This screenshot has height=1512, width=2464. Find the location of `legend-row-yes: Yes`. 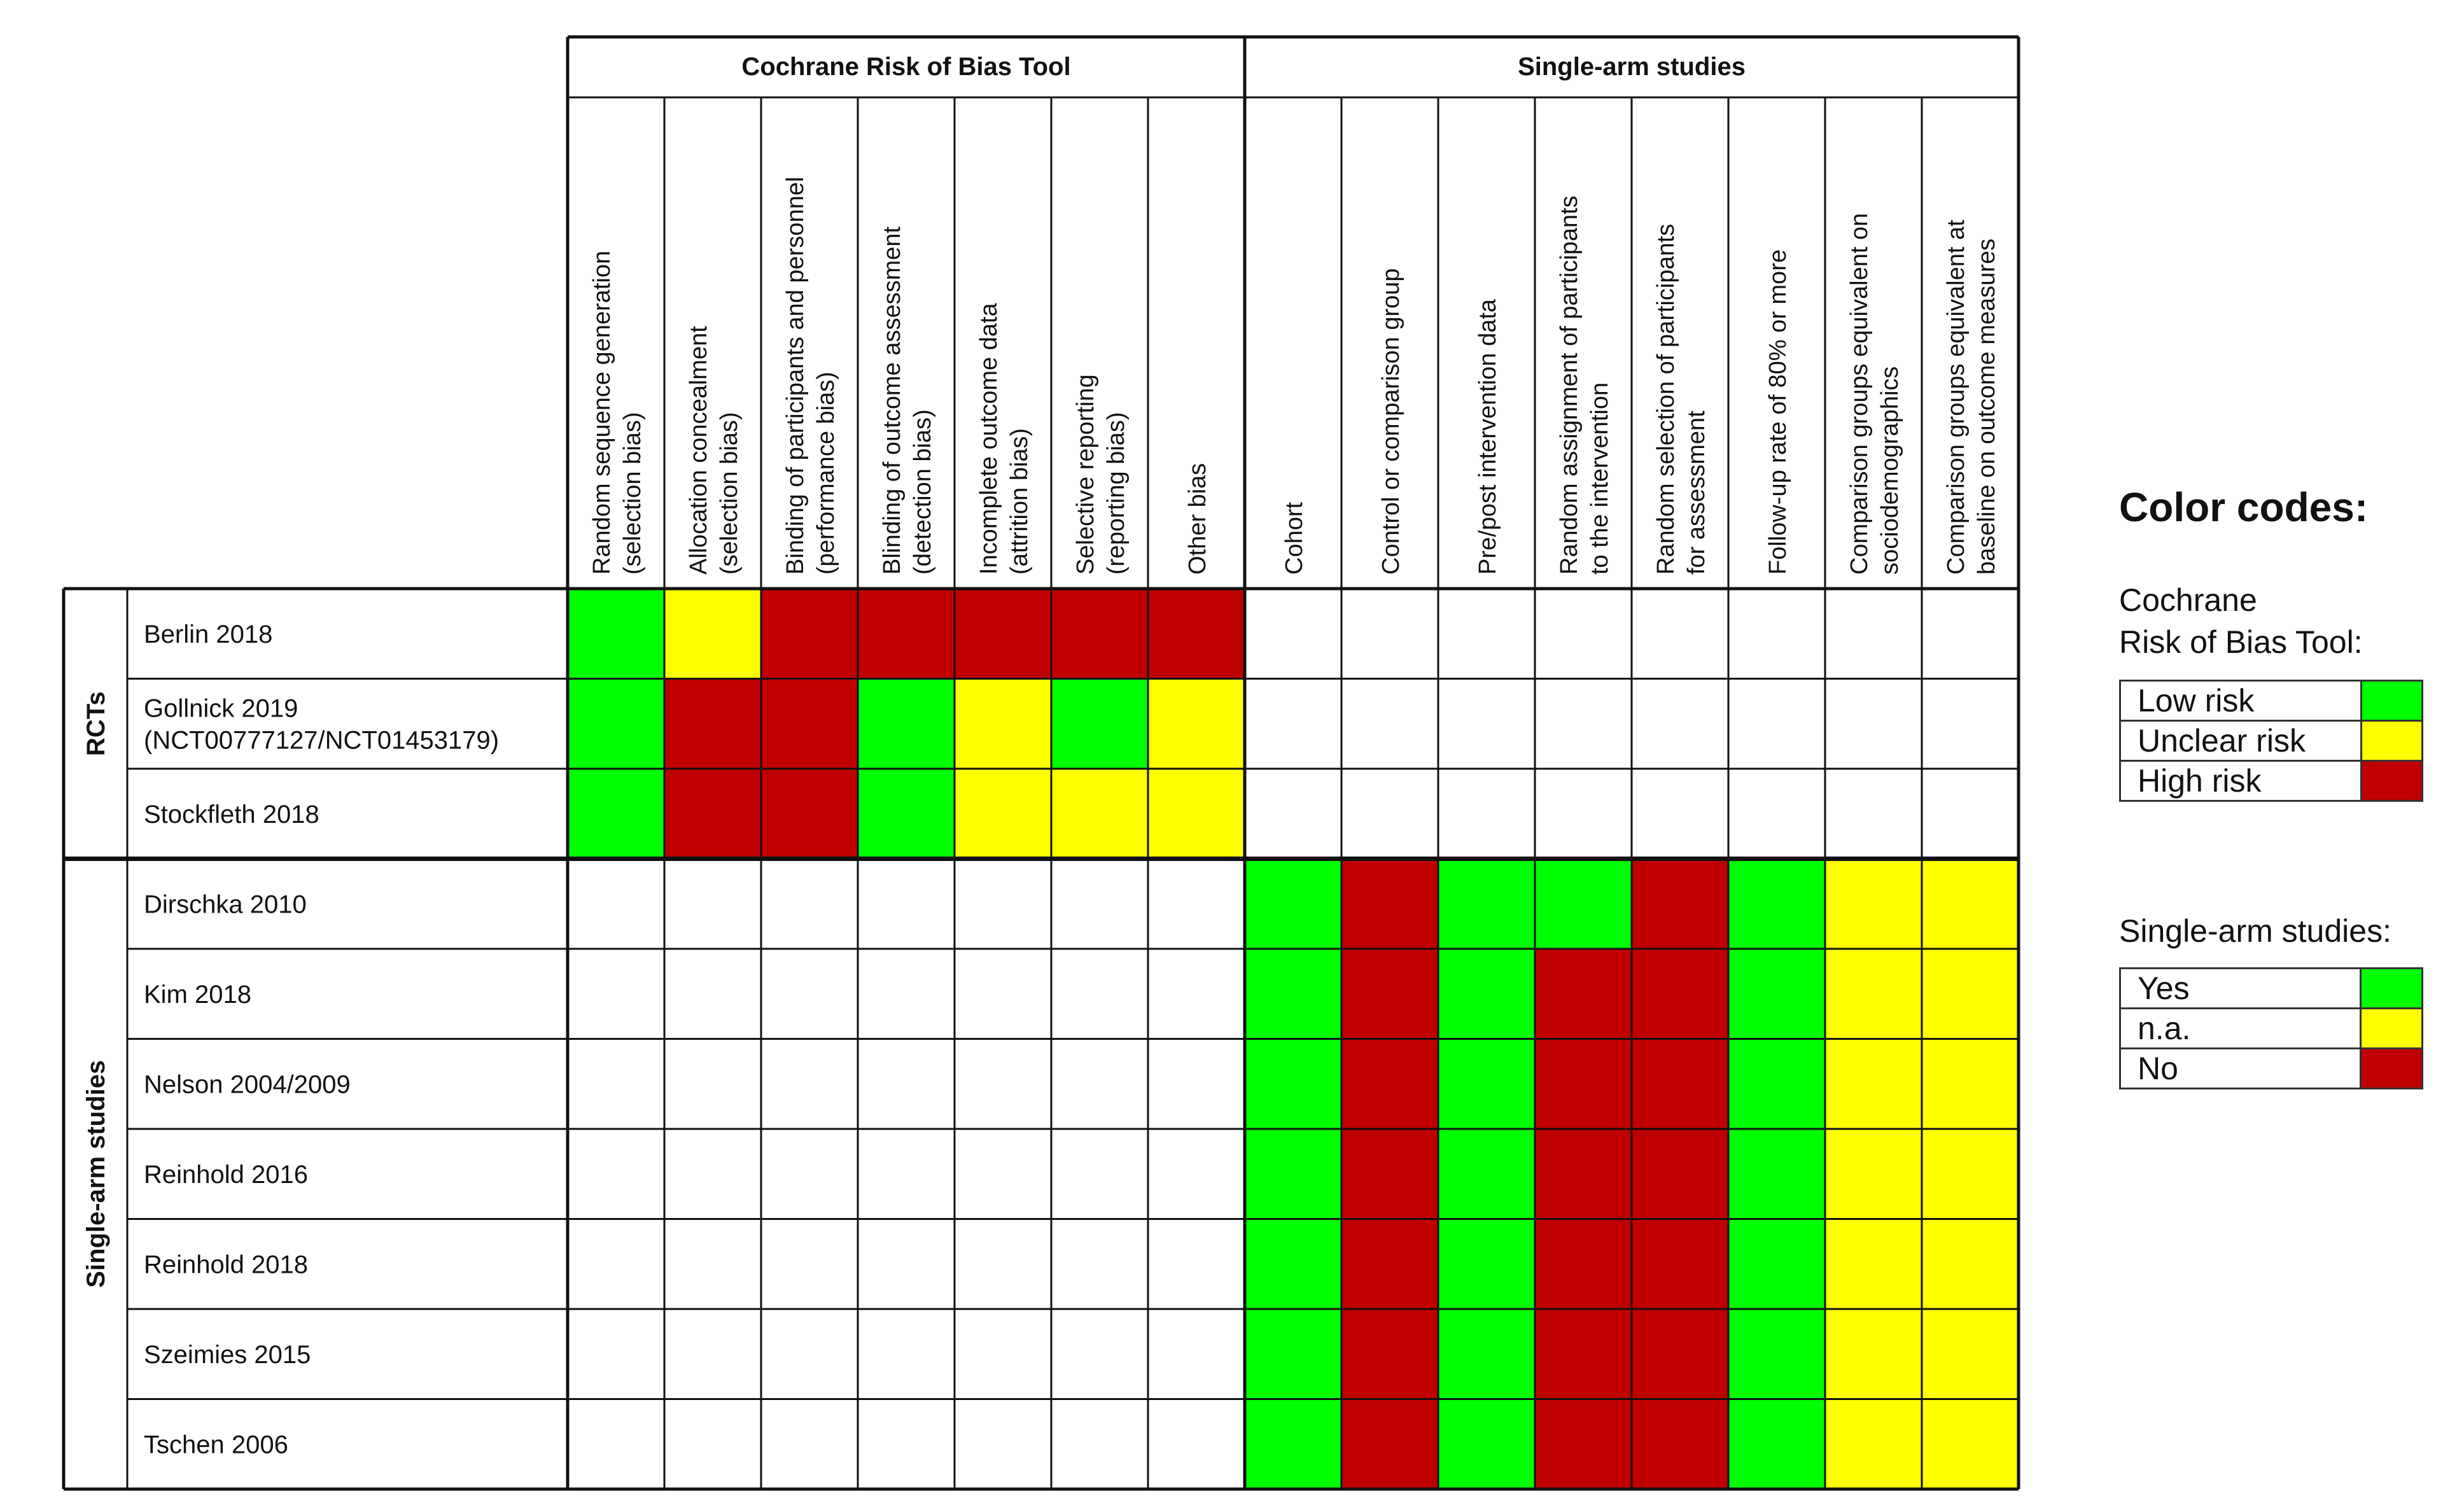

legend-row-yes: Yes is located at coordinates (2270, 988).